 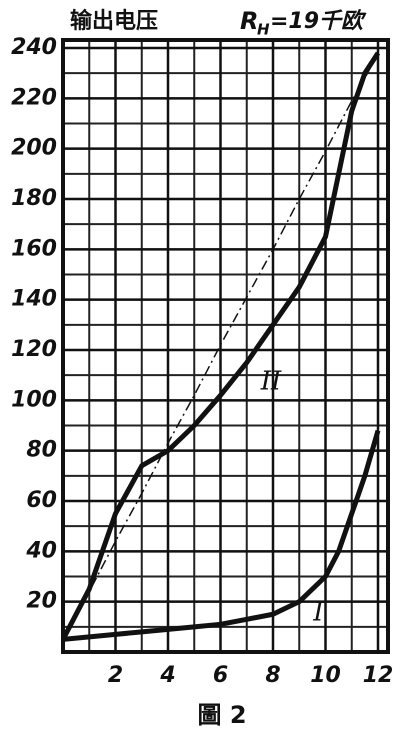 I want to click on y-tick-label: 100, so click(x=34, y=399).